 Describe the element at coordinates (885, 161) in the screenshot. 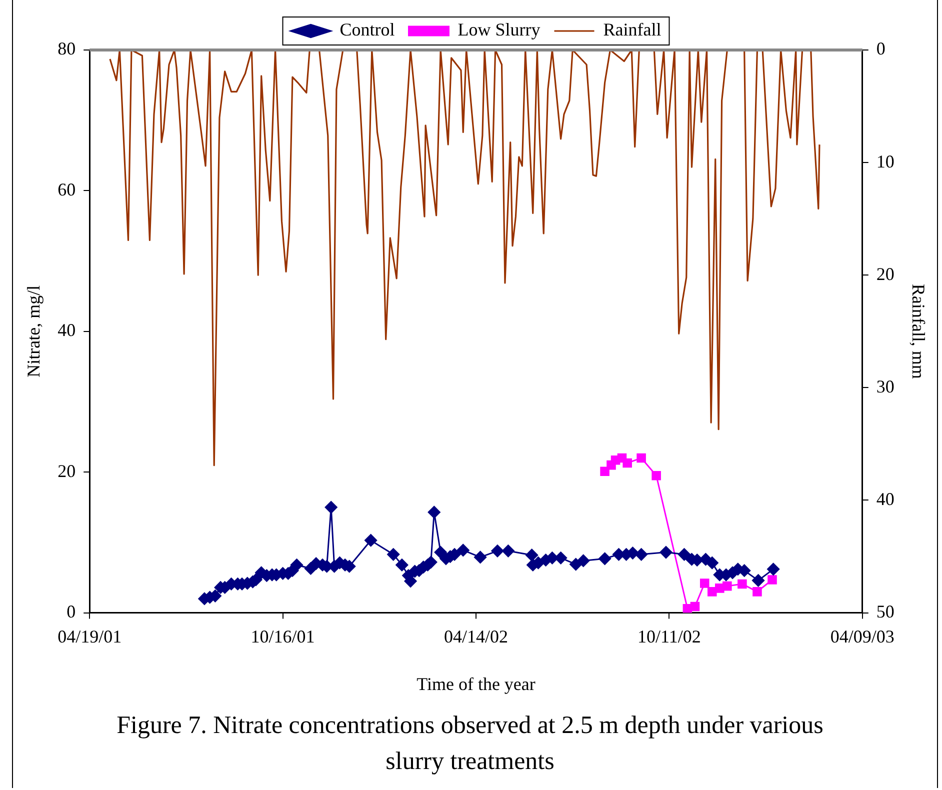

I see `y2-tick-label: 10` at that location.